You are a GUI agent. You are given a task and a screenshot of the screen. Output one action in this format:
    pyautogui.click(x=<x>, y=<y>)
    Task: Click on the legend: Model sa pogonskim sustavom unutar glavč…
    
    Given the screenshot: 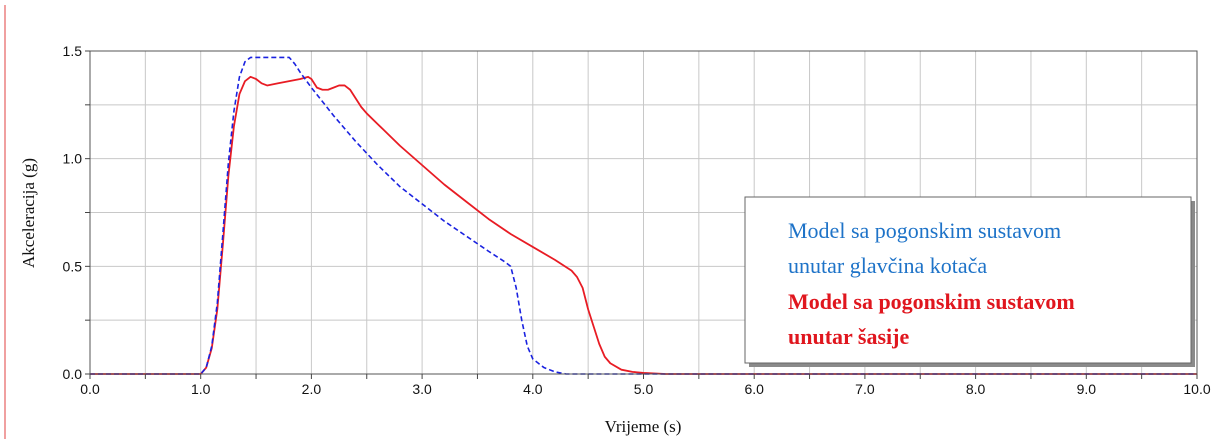 What is the action you would take?
    pyautogui.click(x=969, y=281)
    